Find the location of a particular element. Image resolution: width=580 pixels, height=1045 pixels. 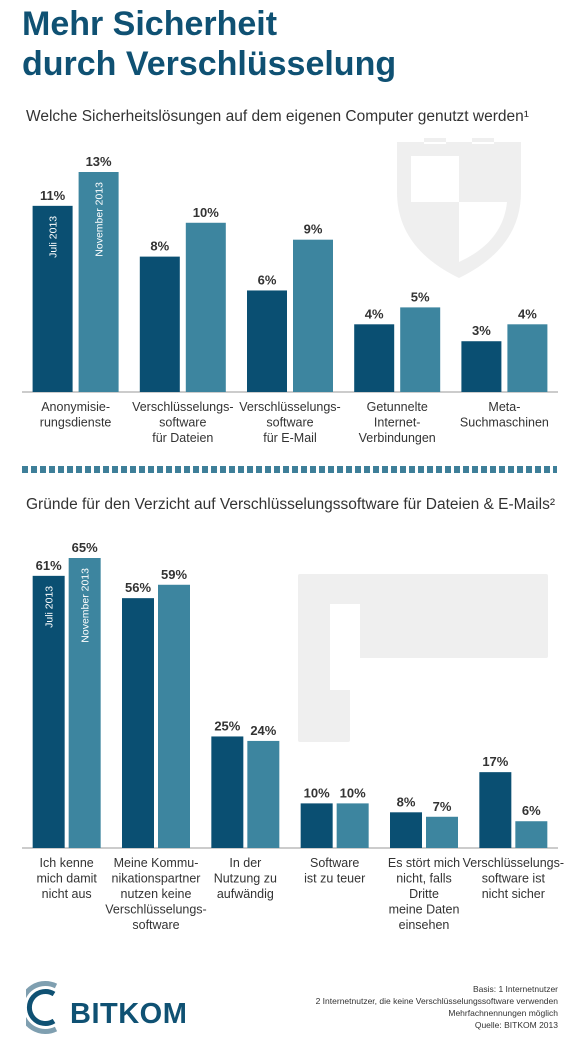

data-label: 65% is located at coordinates (85, 547).